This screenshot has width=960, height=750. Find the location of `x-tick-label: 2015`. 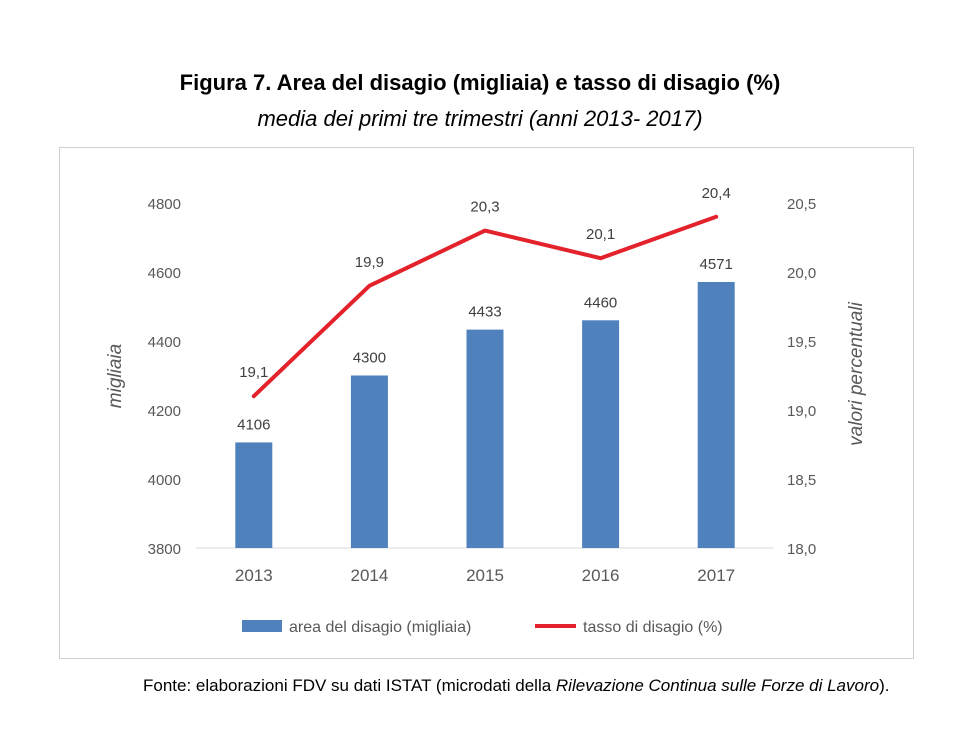

x-tick-label: 2015 is located at coordinates (485, 575).